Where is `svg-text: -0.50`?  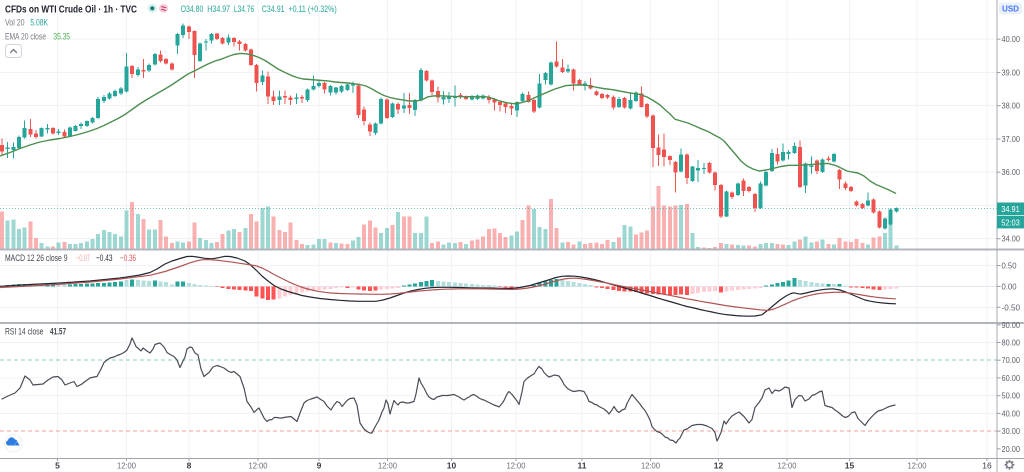
svg-text: -0.50 is located at coordinates (1011, 307).